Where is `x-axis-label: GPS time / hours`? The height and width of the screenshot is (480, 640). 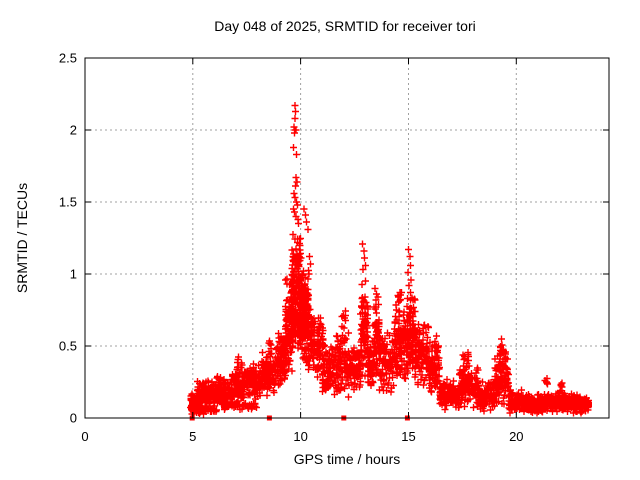 x-axis-label: GPS time / hours is located at coordinates (347, 459).